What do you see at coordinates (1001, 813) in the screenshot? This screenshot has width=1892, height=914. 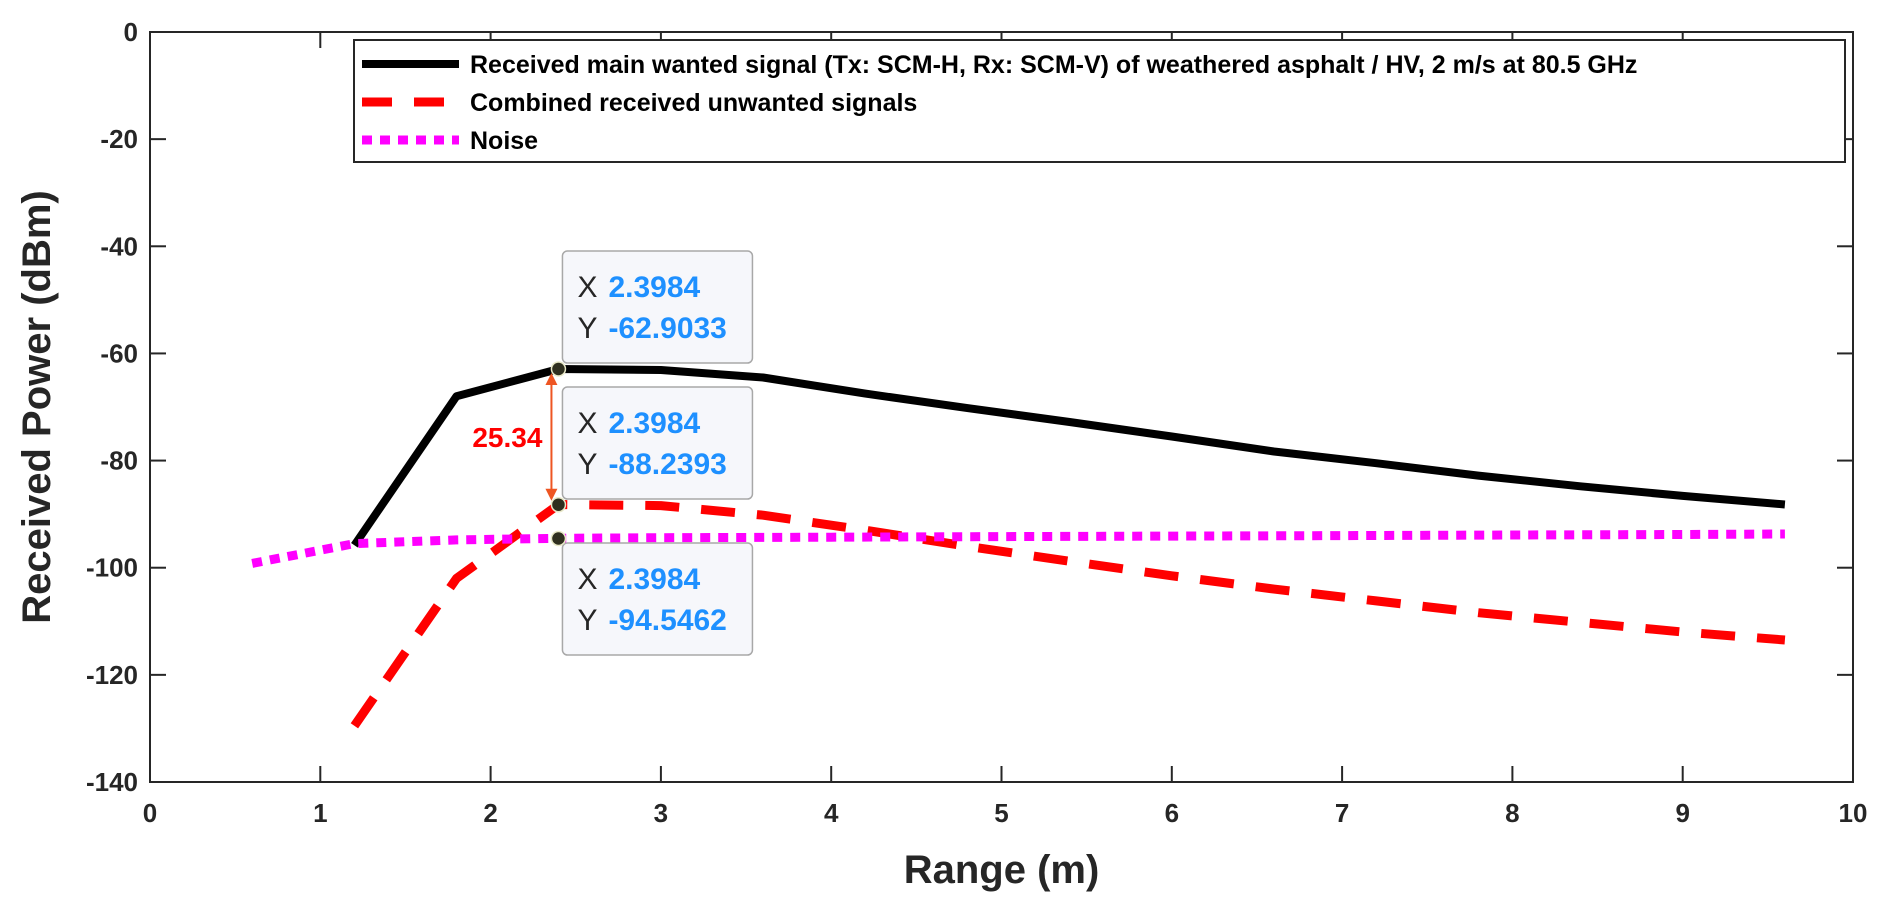 I see `x-tick-label: 5` at bounding box center [1001, 813].